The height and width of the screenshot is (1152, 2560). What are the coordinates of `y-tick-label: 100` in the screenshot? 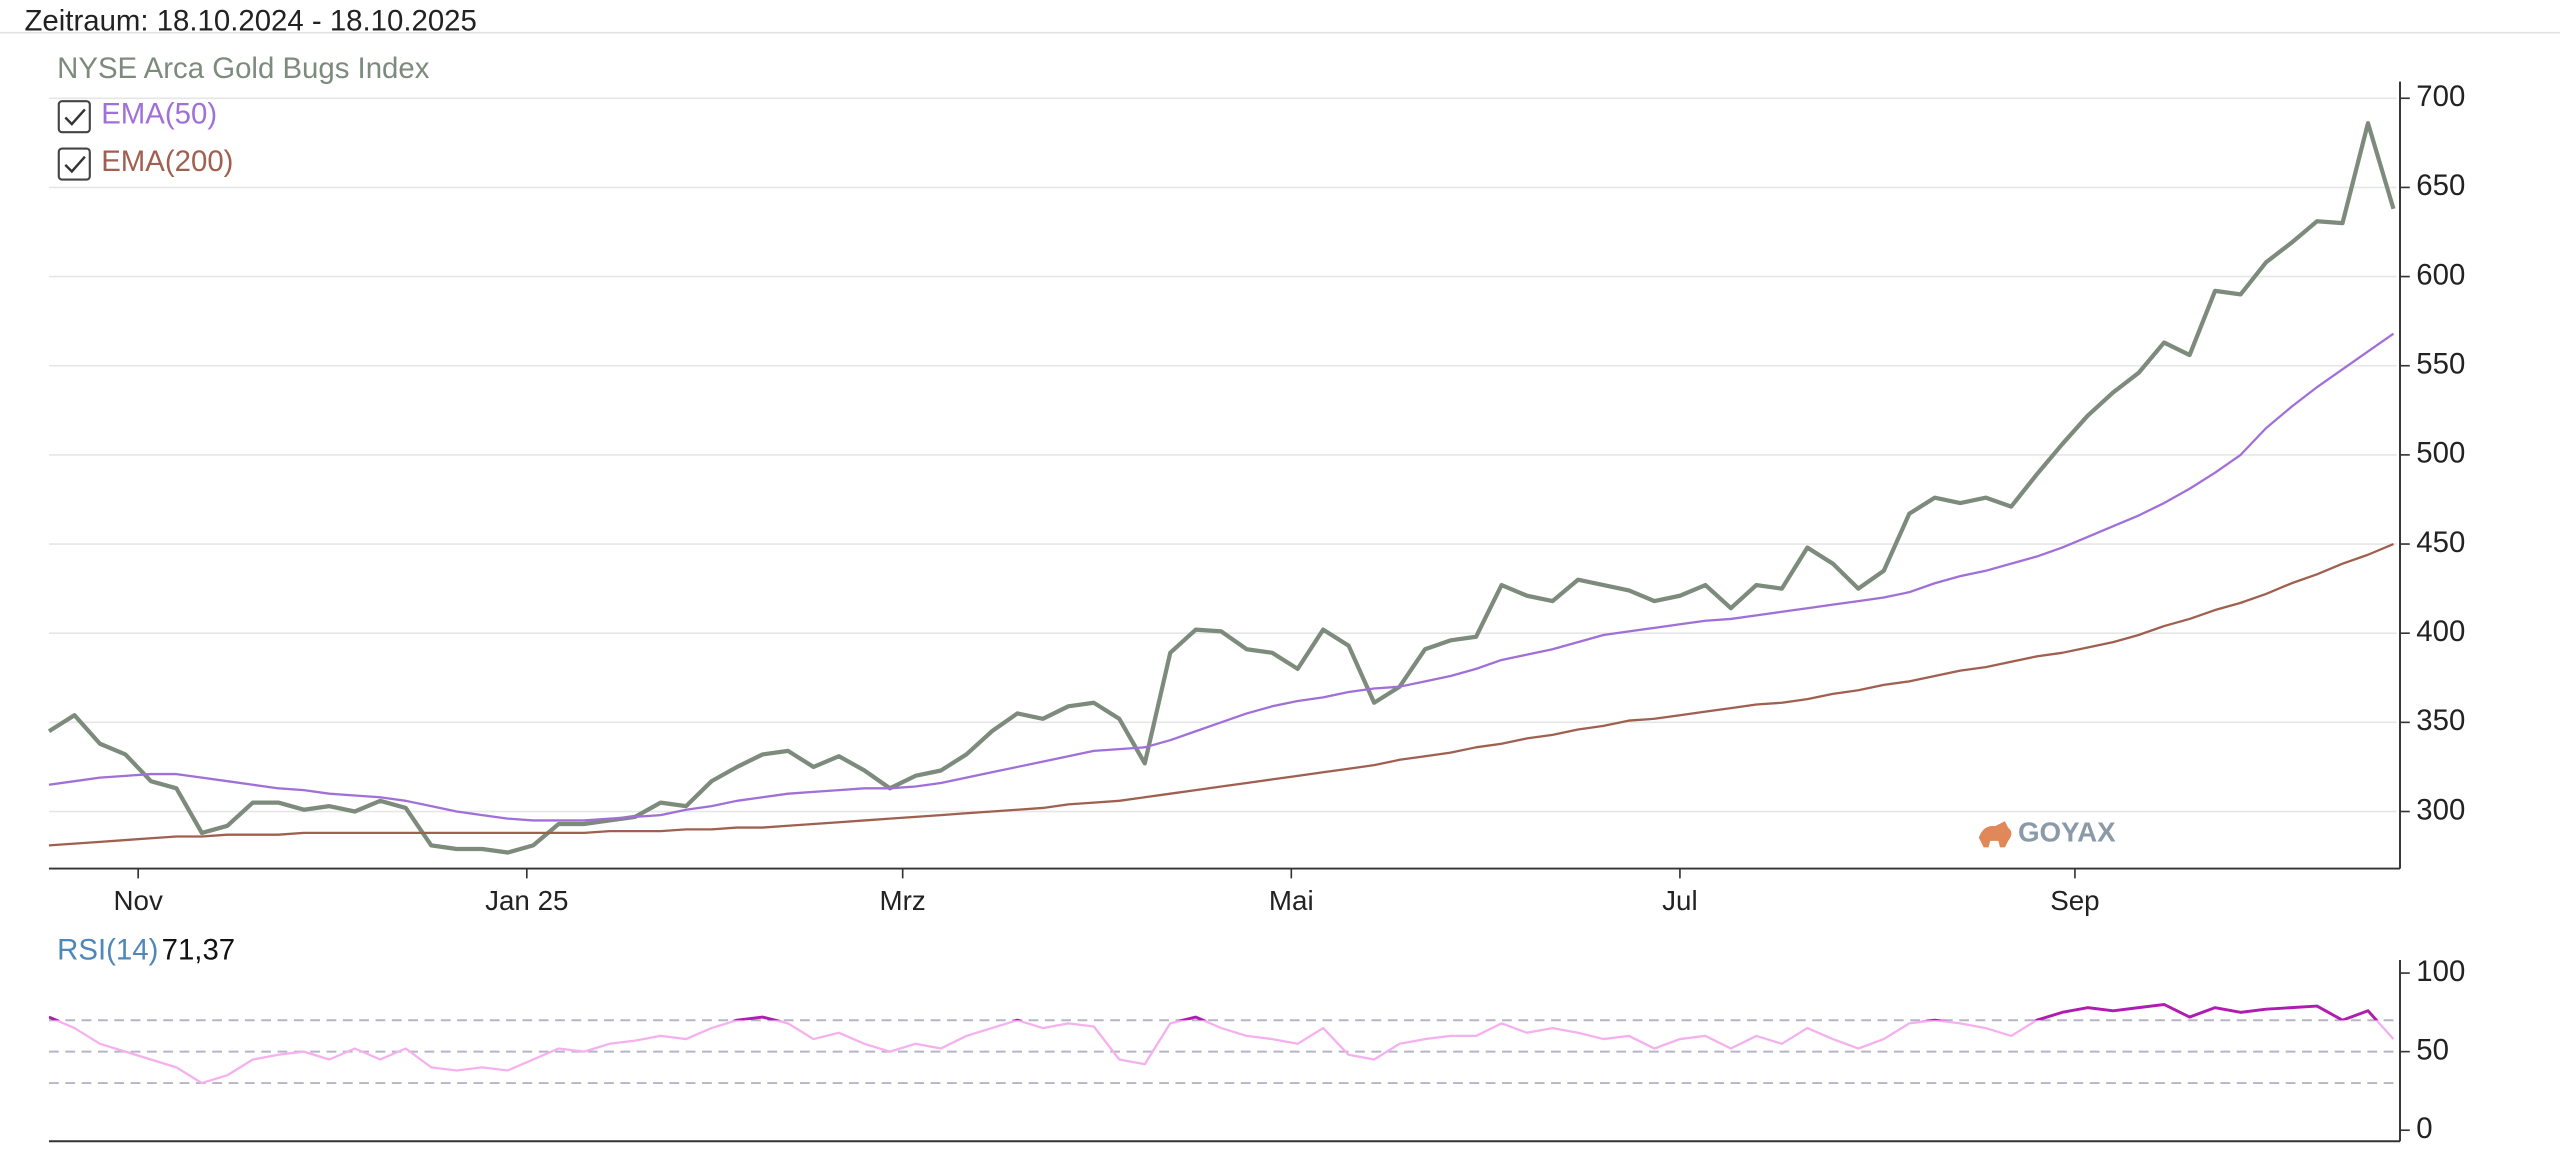 It's located at (2440, 971).